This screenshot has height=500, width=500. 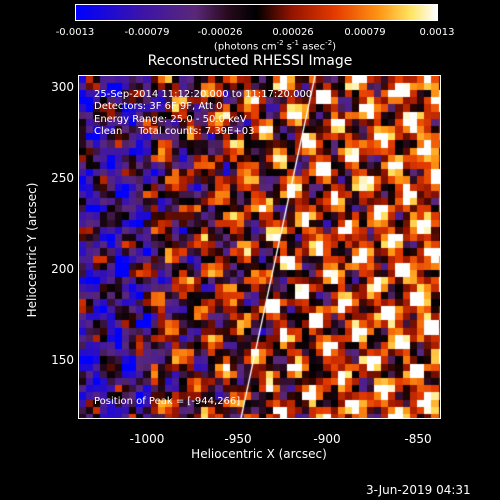 What do you see at coordinates (250, 61) in the screenshot?
I see `plot-title: Reconstructed RHESSI Image` at bounding box center [250, 61].